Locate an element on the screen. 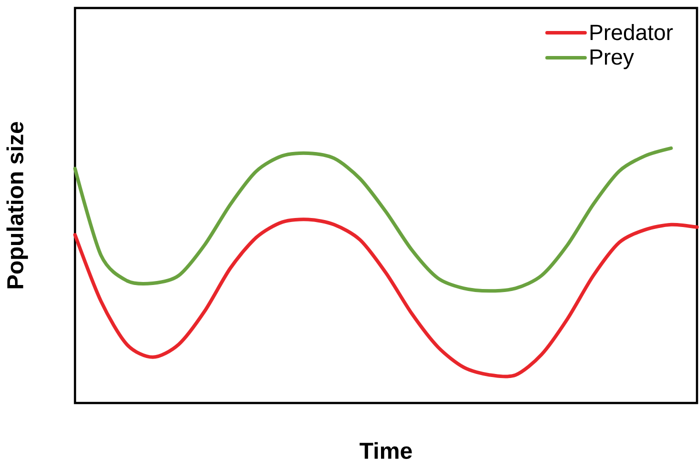 The height and width of the screenshot is (476, 699). x-axis-title: Time is located at coordinates (386, 450).